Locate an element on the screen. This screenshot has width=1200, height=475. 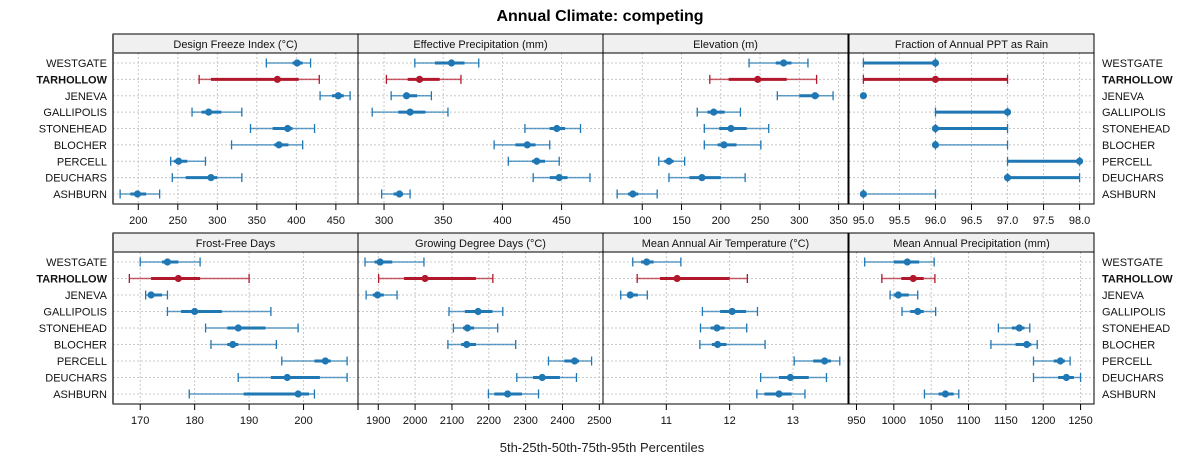
panel: Effective Precipitation (mm) 300 350 400 450 is located at coordinates (480, 130).